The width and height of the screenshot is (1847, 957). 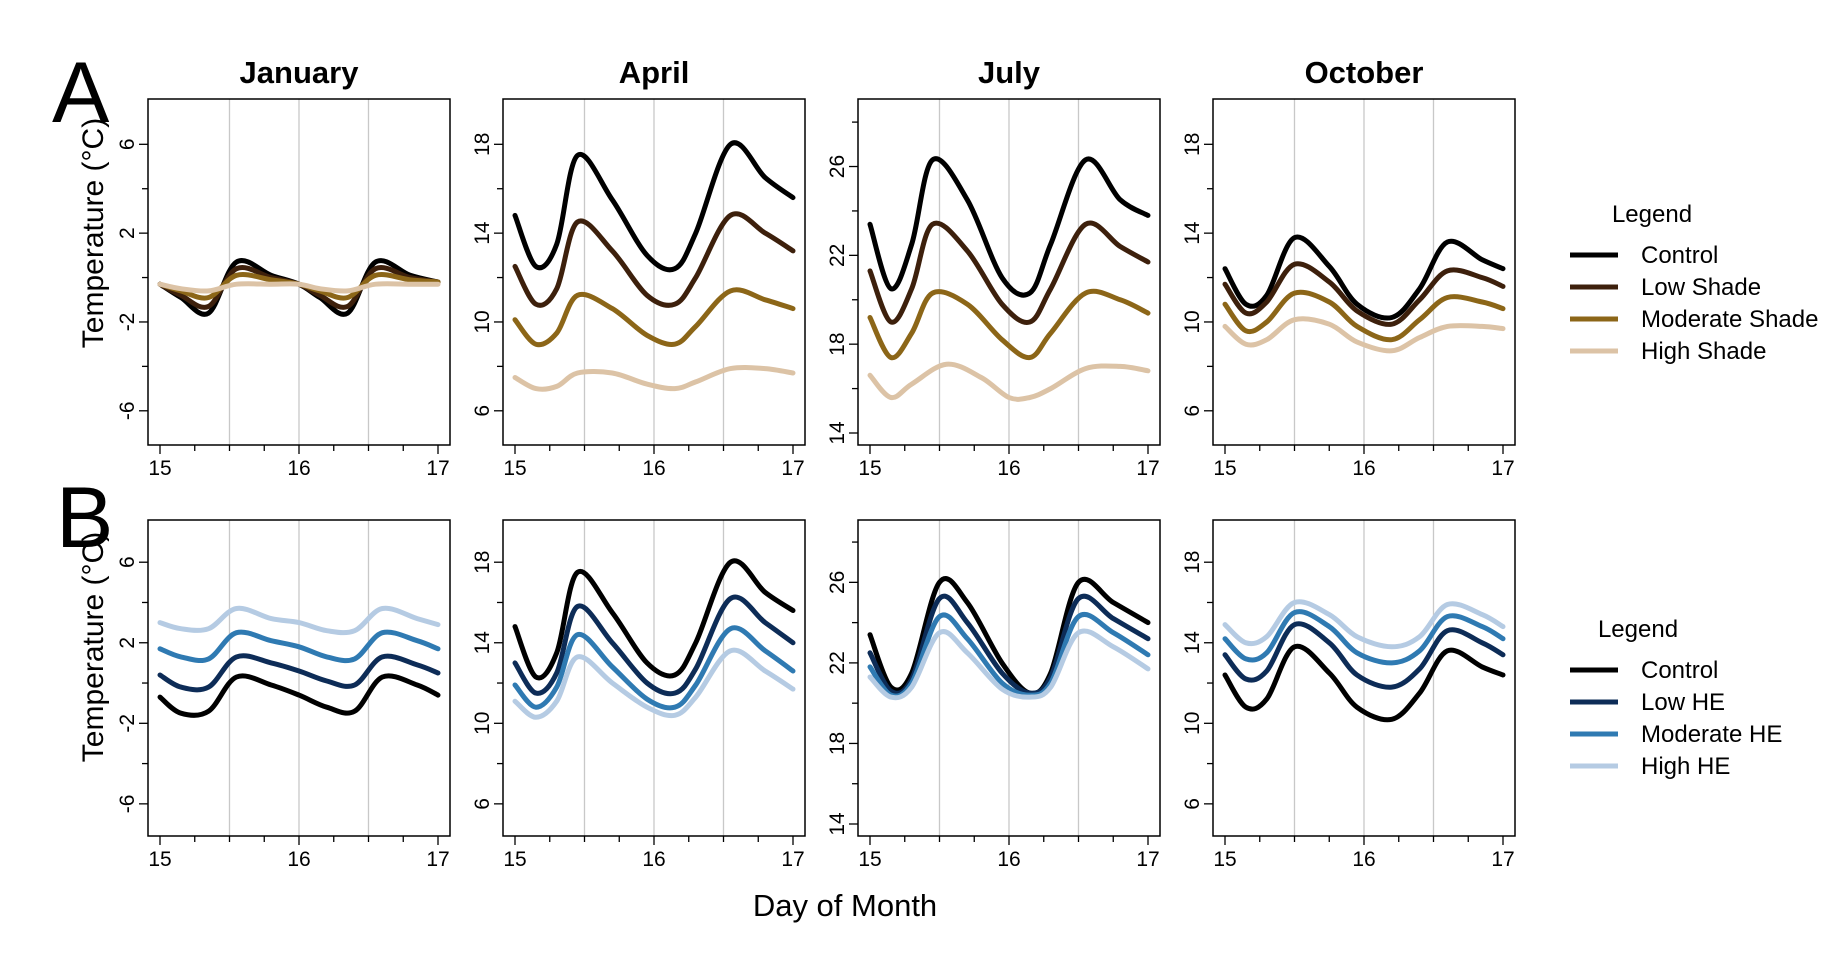 What do you see at coordinates (1364, 72) in the screenshot?
I see `panel-title: October` at bounding box center [1364, 72].